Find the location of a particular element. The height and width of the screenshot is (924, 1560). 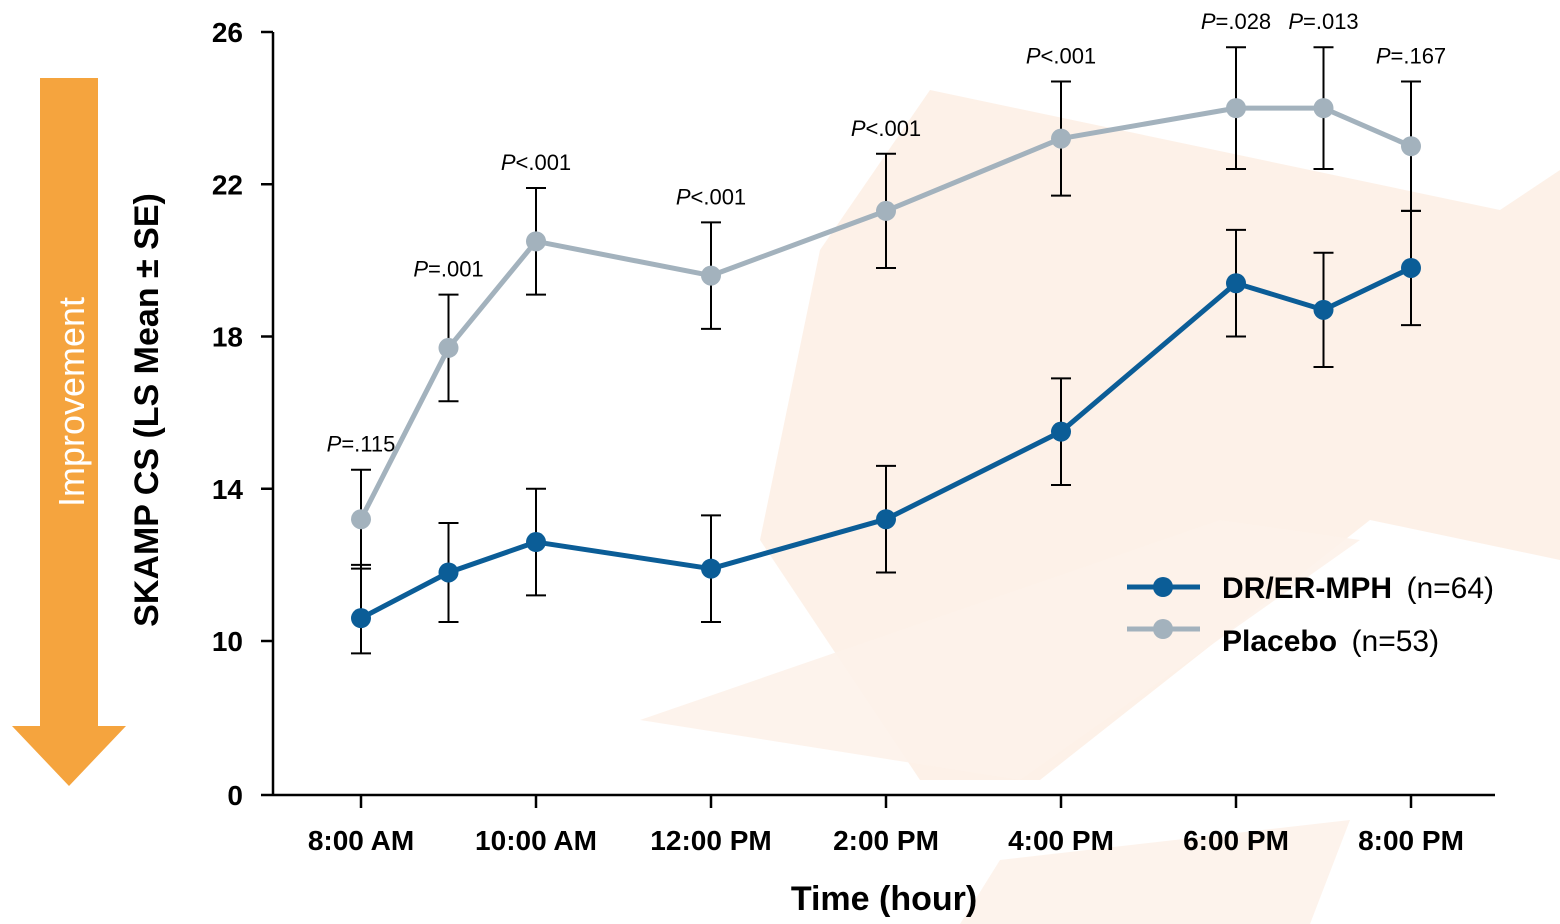

legend-label-dr-er-mph: DR/ER-MPH (n=64) is located at coordinates (1358, 588).